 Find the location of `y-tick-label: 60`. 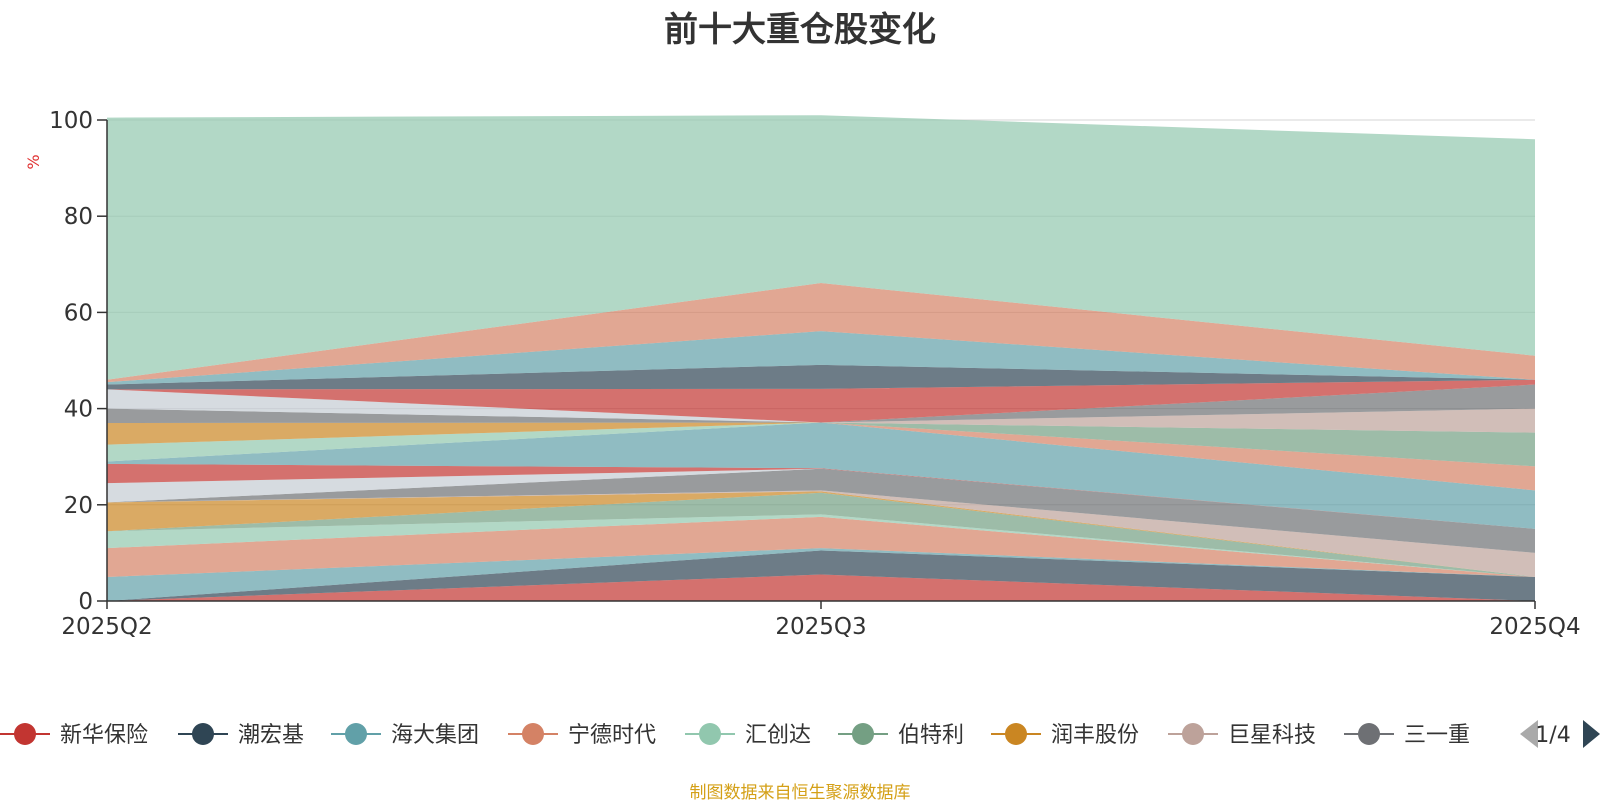

y-tick-label: 60 is located at coordinates (78, 313).